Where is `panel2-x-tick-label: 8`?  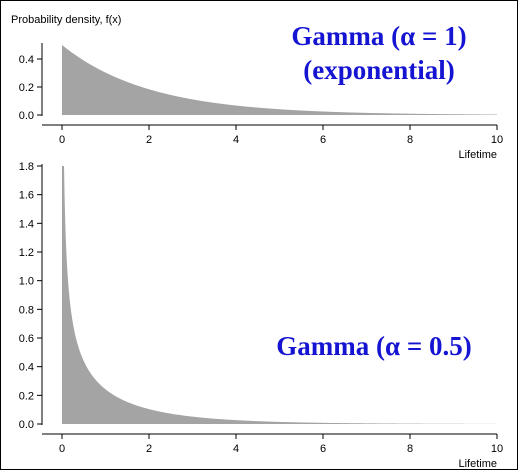 panel2-x-tick-label: 8 is located at coordinates (410, 449).